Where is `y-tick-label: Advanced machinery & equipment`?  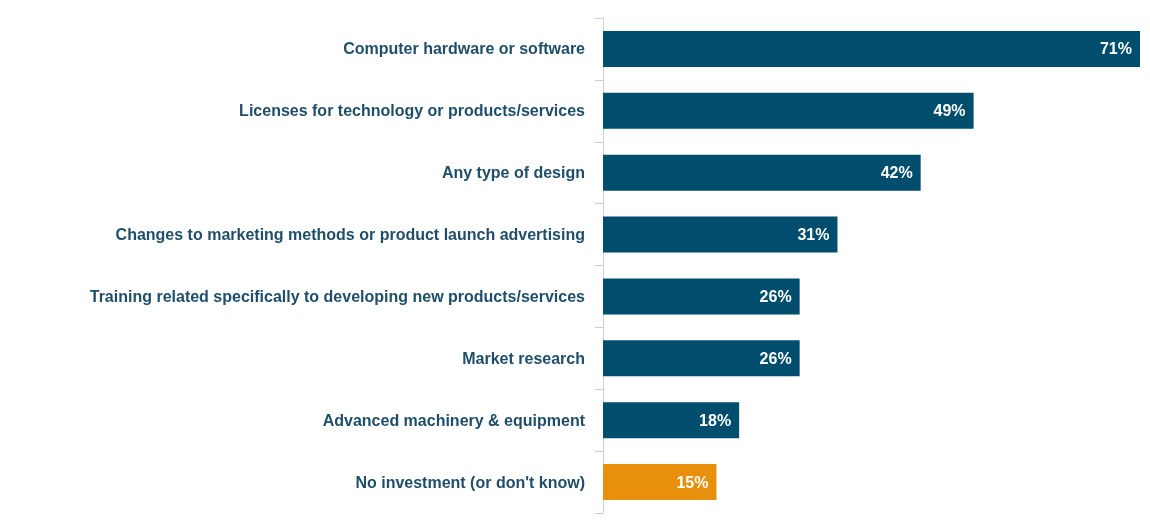
y-tick-label: Advanced machinery & equipment is located at coordinates (454, 420).